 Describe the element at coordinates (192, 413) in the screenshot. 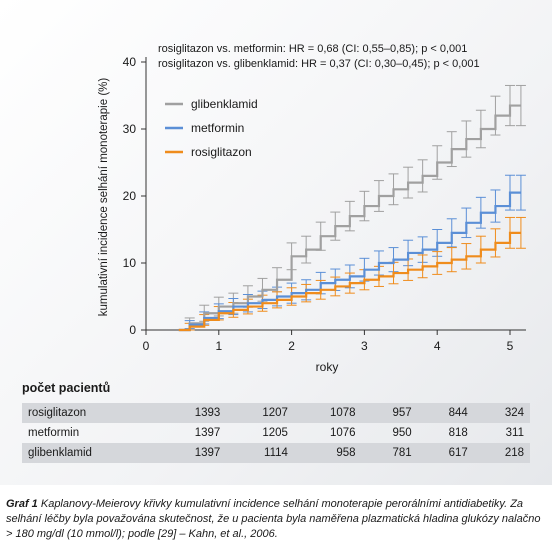

I see `table-cell: 1393` at that location.